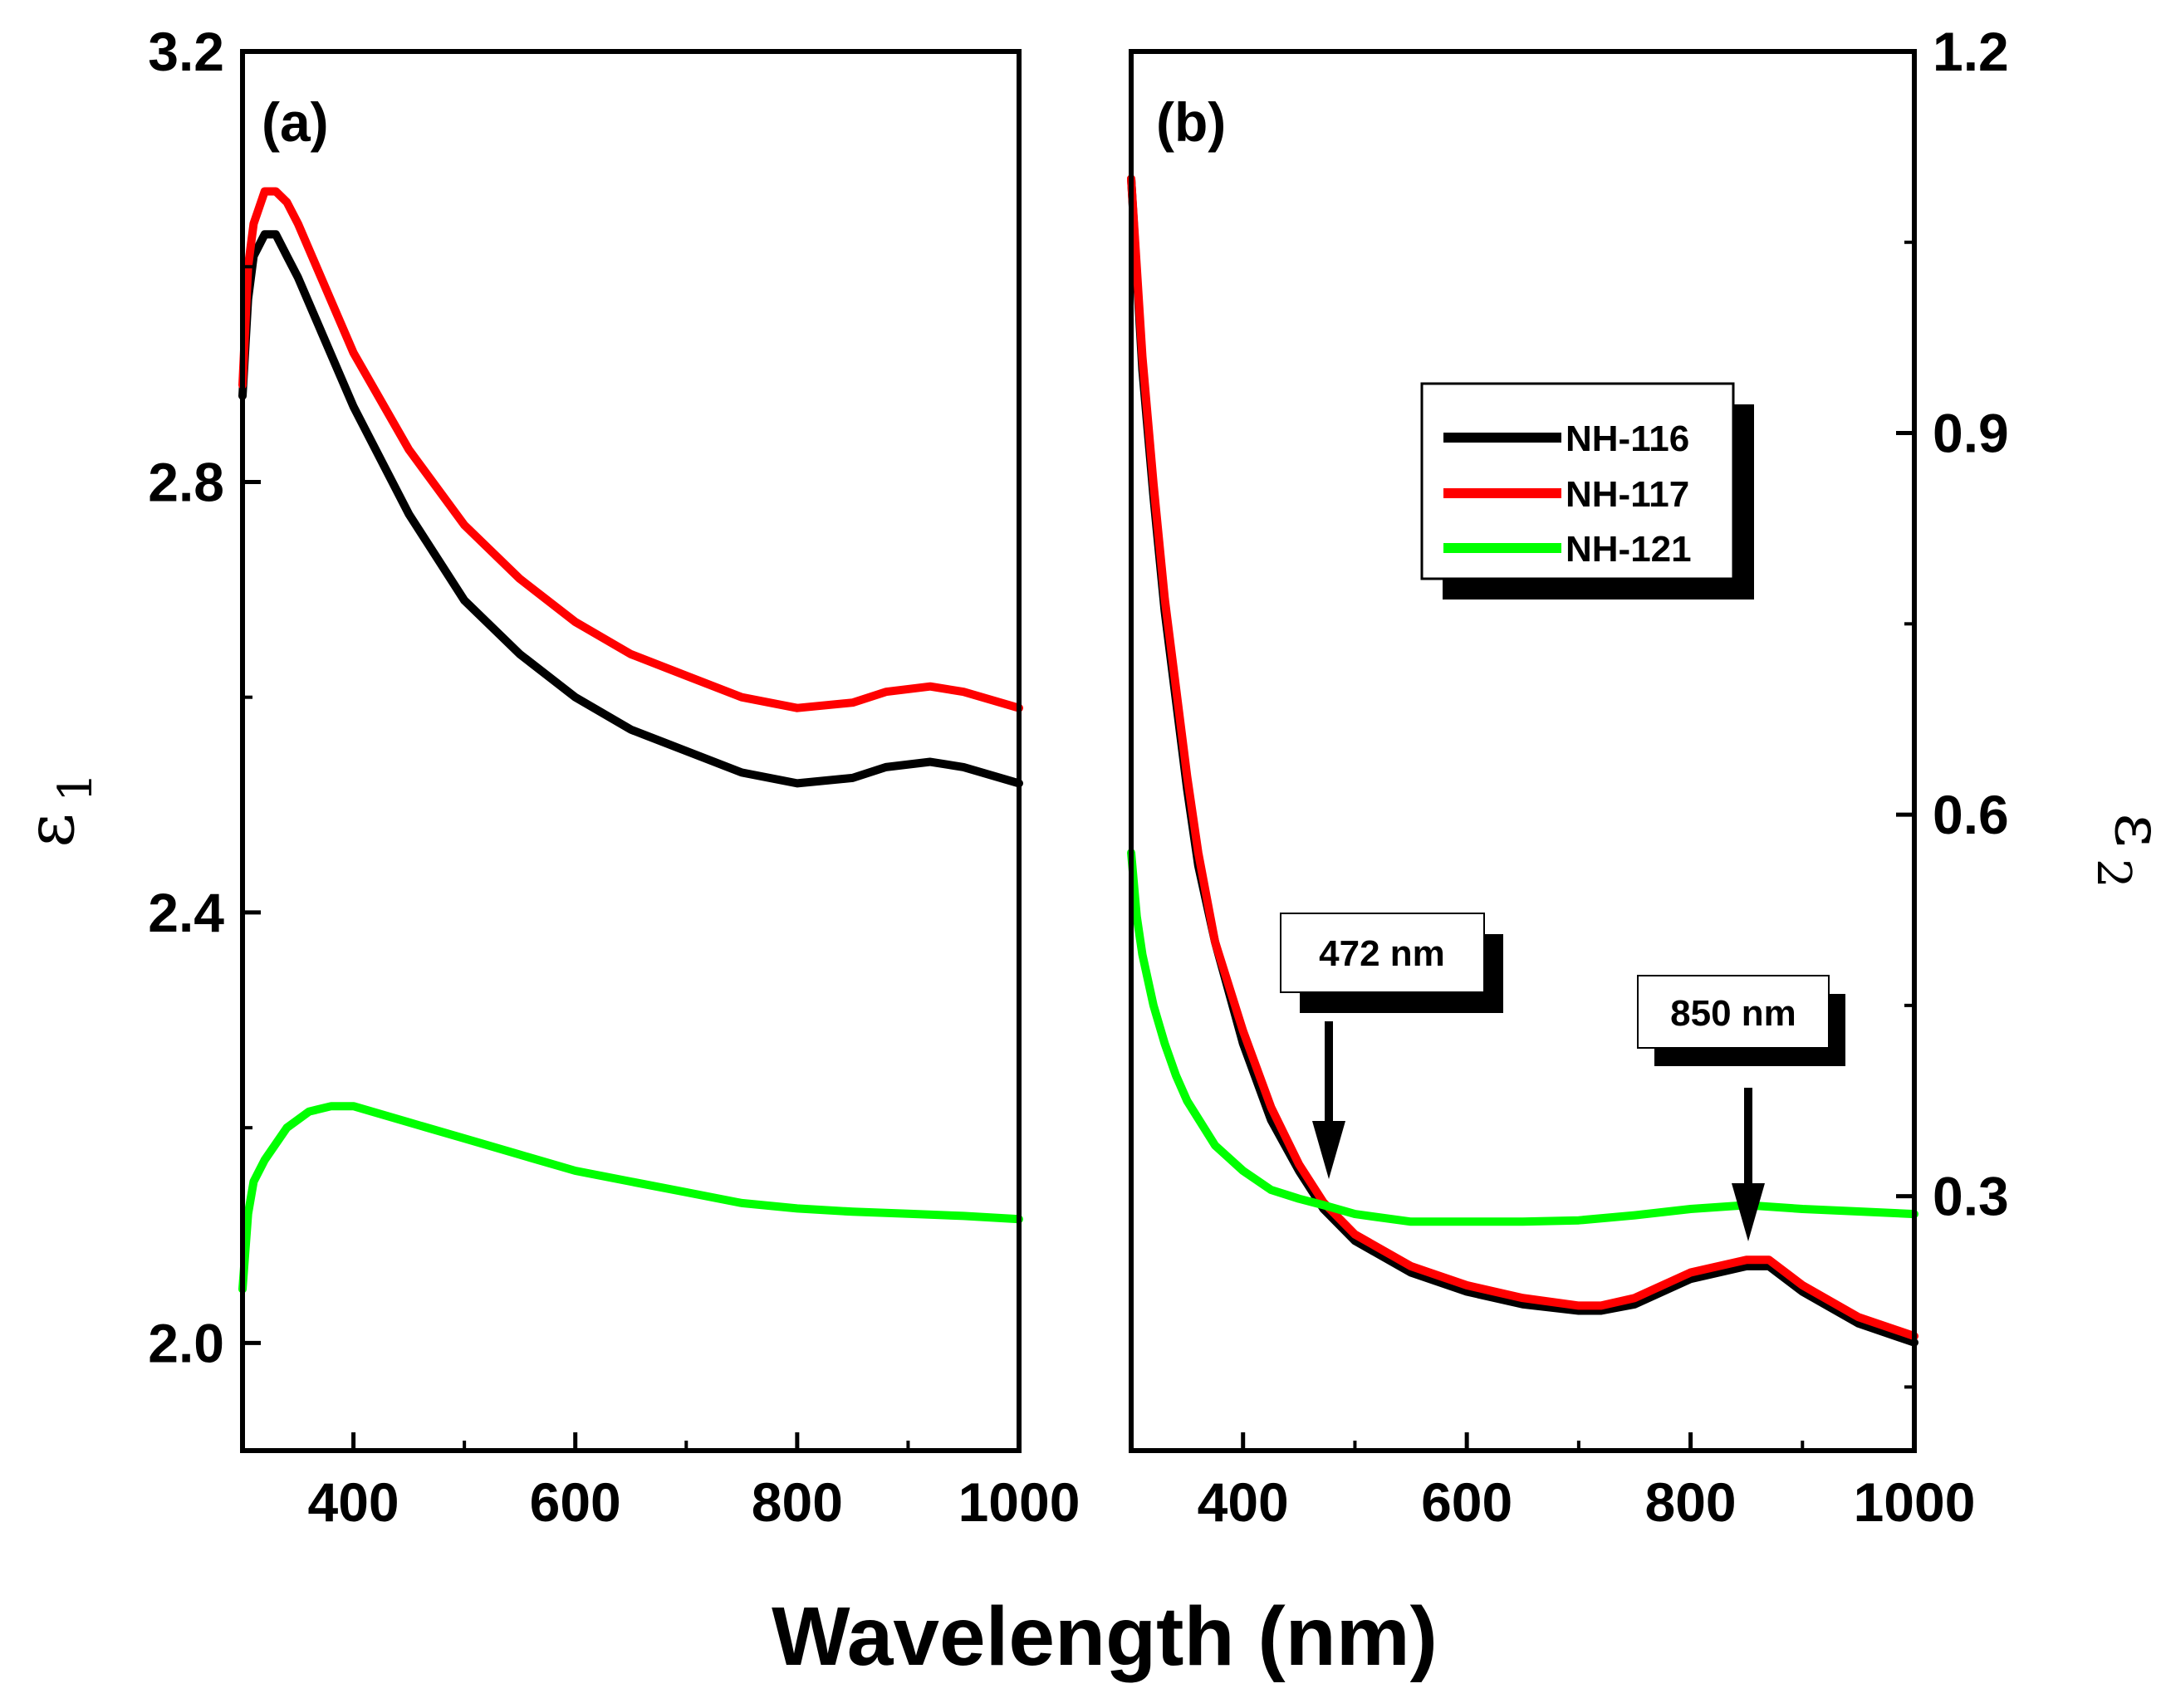 The width and height of the screenshot is (2161, 1708). What do you see at coordinates (353, 1502) in the screenshot?
I see `panel-a-xtick-label-400: 400` at bounding box center [353, 1502].